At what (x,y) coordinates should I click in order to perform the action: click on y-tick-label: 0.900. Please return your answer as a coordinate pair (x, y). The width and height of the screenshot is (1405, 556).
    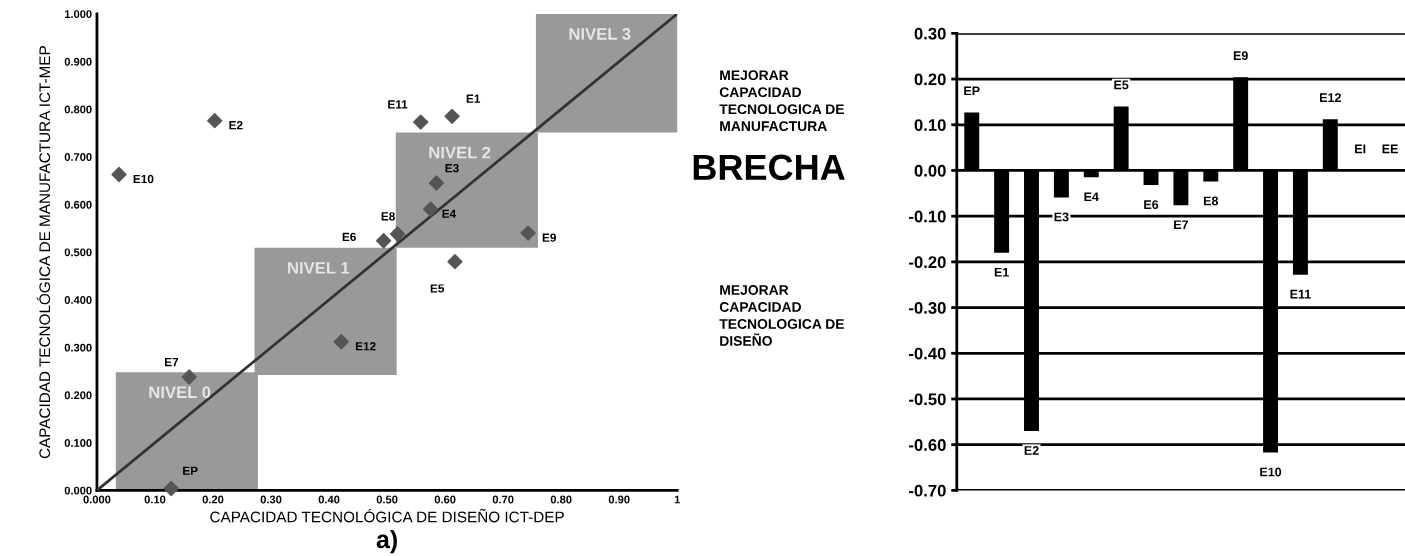
    Looking at the image, I should click on (78, 61).